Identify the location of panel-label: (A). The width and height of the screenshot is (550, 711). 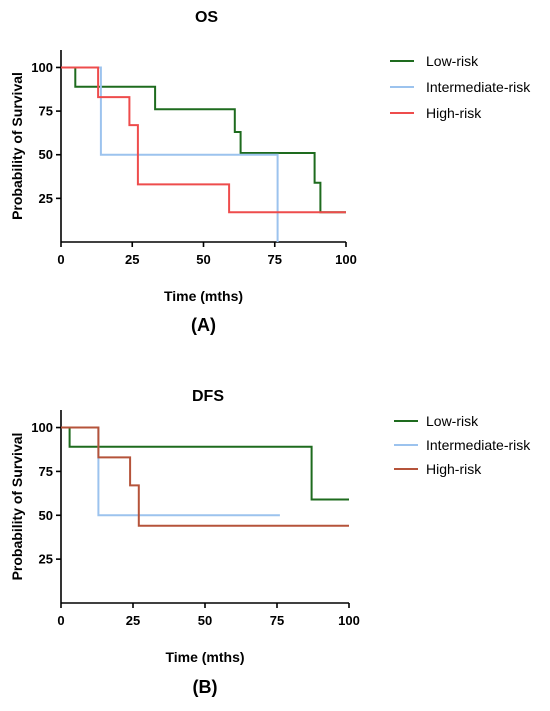
(203, 325).